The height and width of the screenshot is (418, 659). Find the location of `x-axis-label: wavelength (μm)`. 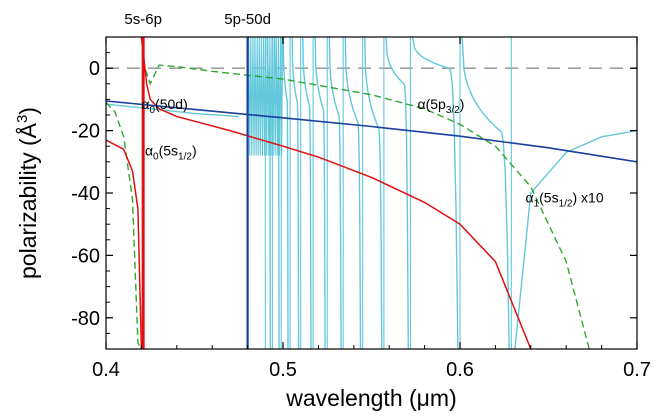

x-axis-label: wavelength (μm) is located at coordinates (370, 398).